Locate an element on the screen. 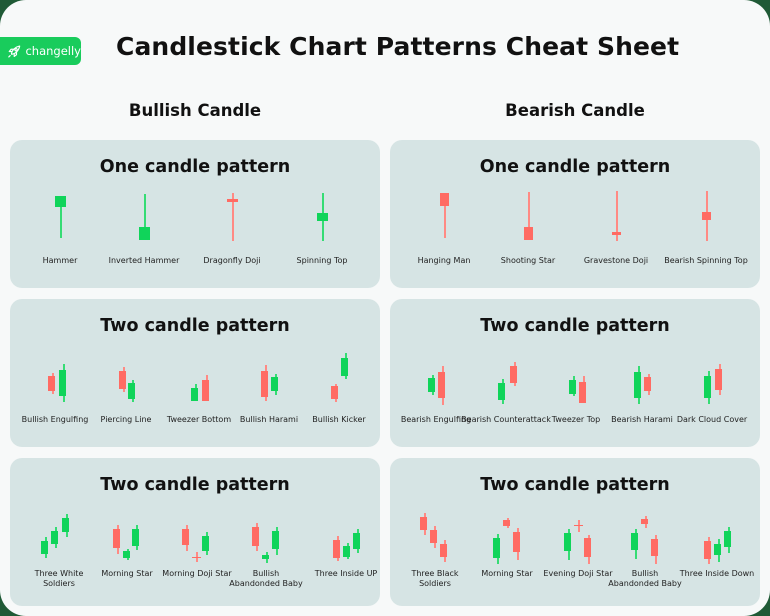 The image size is (770, 616). pattern-label: Bullish Engulfing is located at coordinates (55, 419).